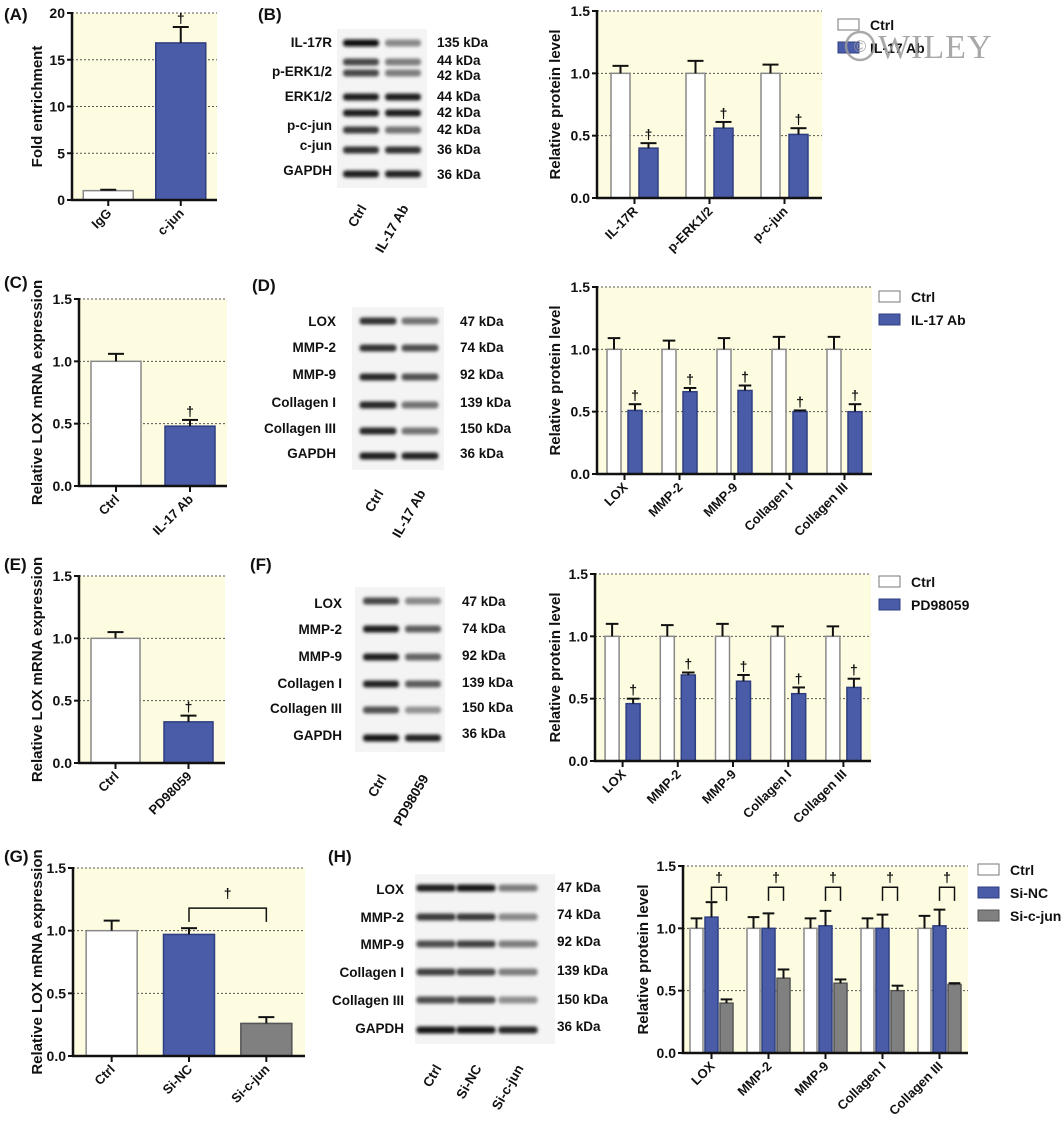 This screenshot has width=1064, height=1124. I want to click on bar-lox-si-nc, so click(711, 985).